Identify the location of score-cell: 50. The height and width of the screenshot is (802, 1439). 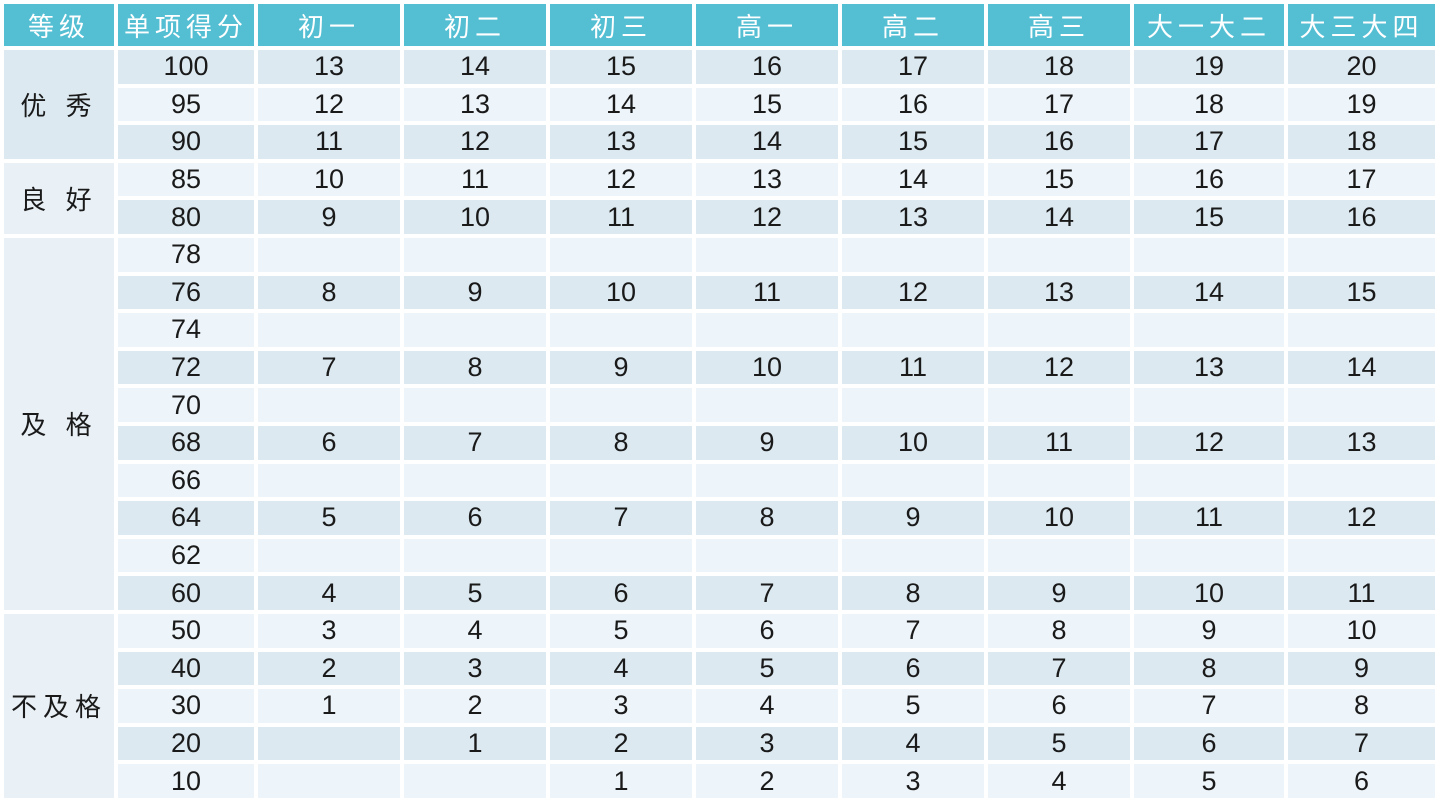
(186, 630).